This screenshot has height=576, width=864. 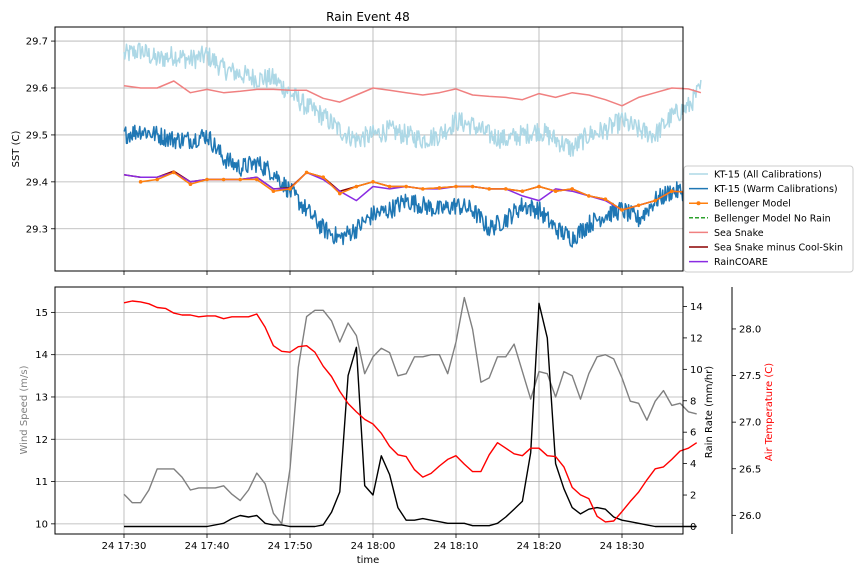 I want to click on rain-y-tick-label: 0, so click(x=693, y=527).